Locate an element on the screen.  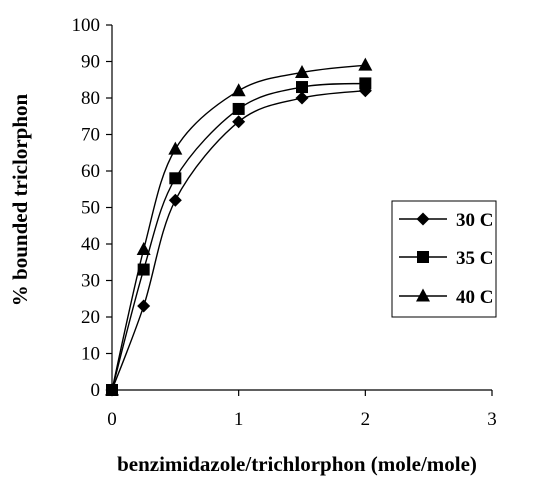
x-tick-label: 0 is located at coordinates (112, 419).